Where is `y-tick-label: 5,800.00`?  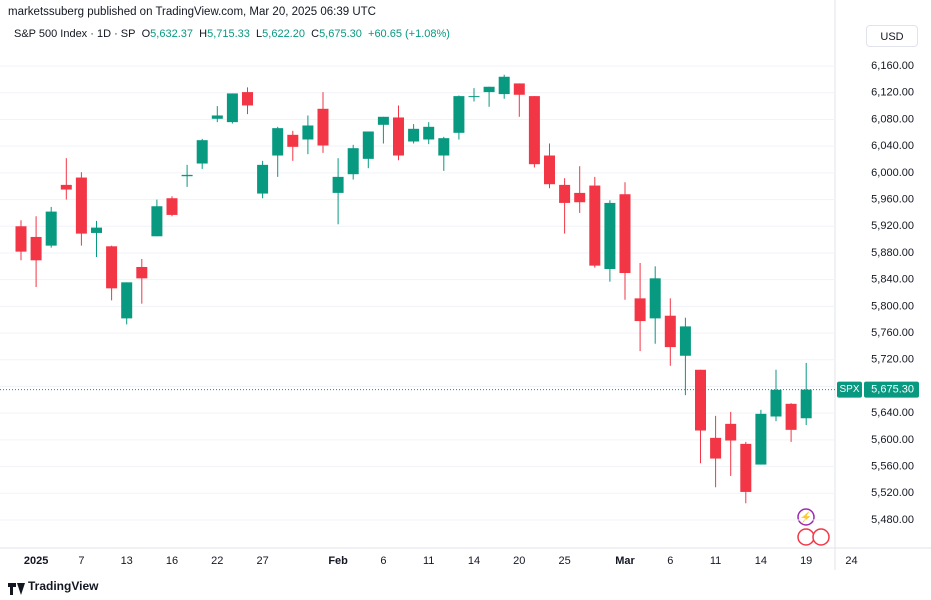 y-tick-label: 5,800.00 is located at coordinates (892, 306).